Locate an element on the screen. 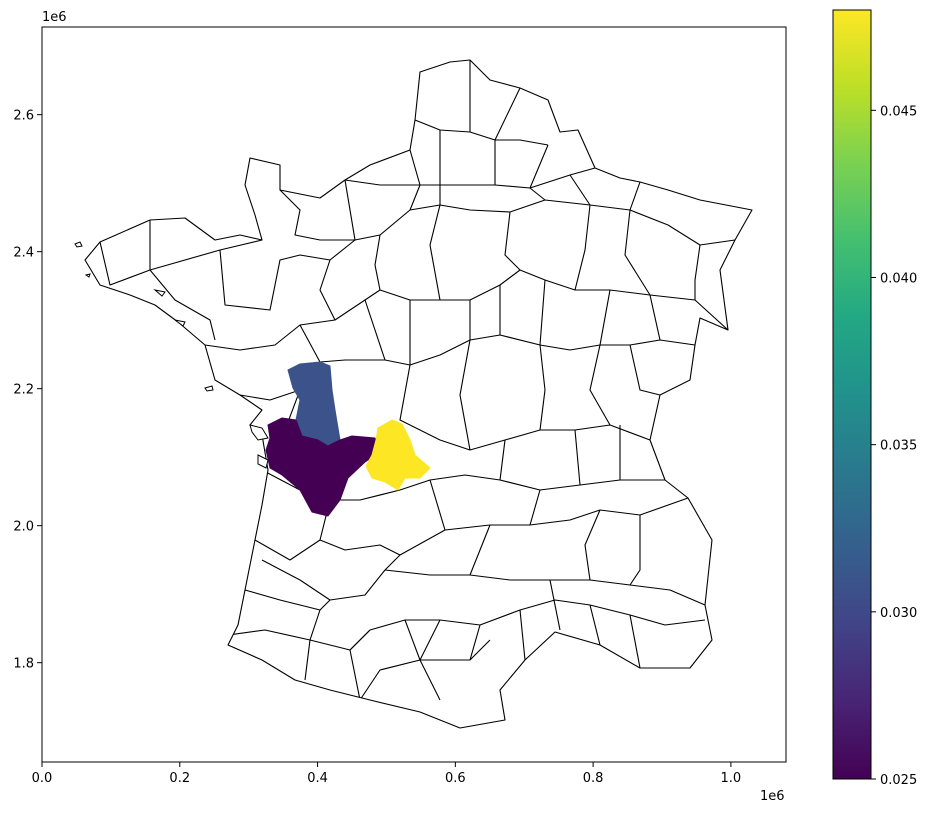  y-axis: 1.8 2.0 2.2 2.4 2.6 is located at coordinates (27, 390).